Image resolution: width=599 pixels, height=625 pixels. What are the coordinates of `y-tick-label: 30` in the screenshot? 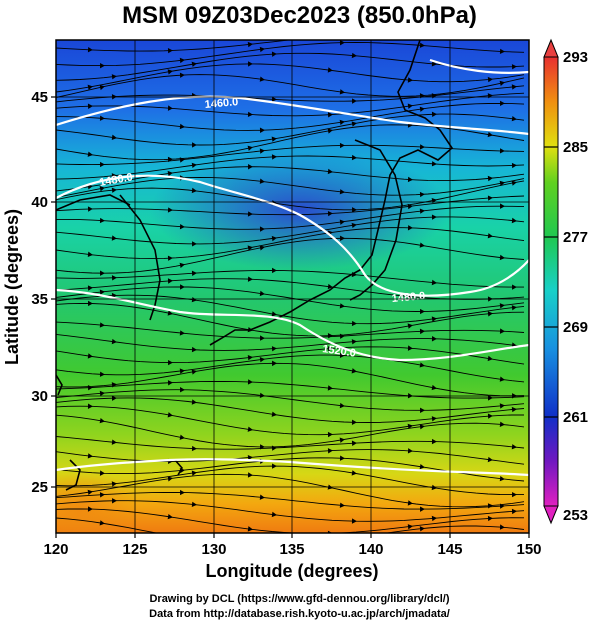 It's located at (39, 396).